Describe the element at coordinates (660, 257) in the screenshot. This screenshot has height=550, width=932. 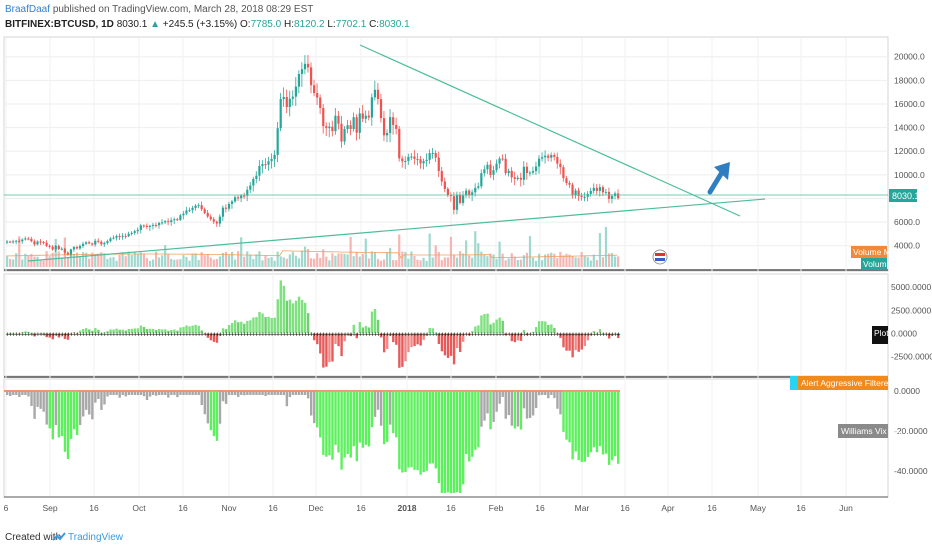
I see `flag-icon` at that location.